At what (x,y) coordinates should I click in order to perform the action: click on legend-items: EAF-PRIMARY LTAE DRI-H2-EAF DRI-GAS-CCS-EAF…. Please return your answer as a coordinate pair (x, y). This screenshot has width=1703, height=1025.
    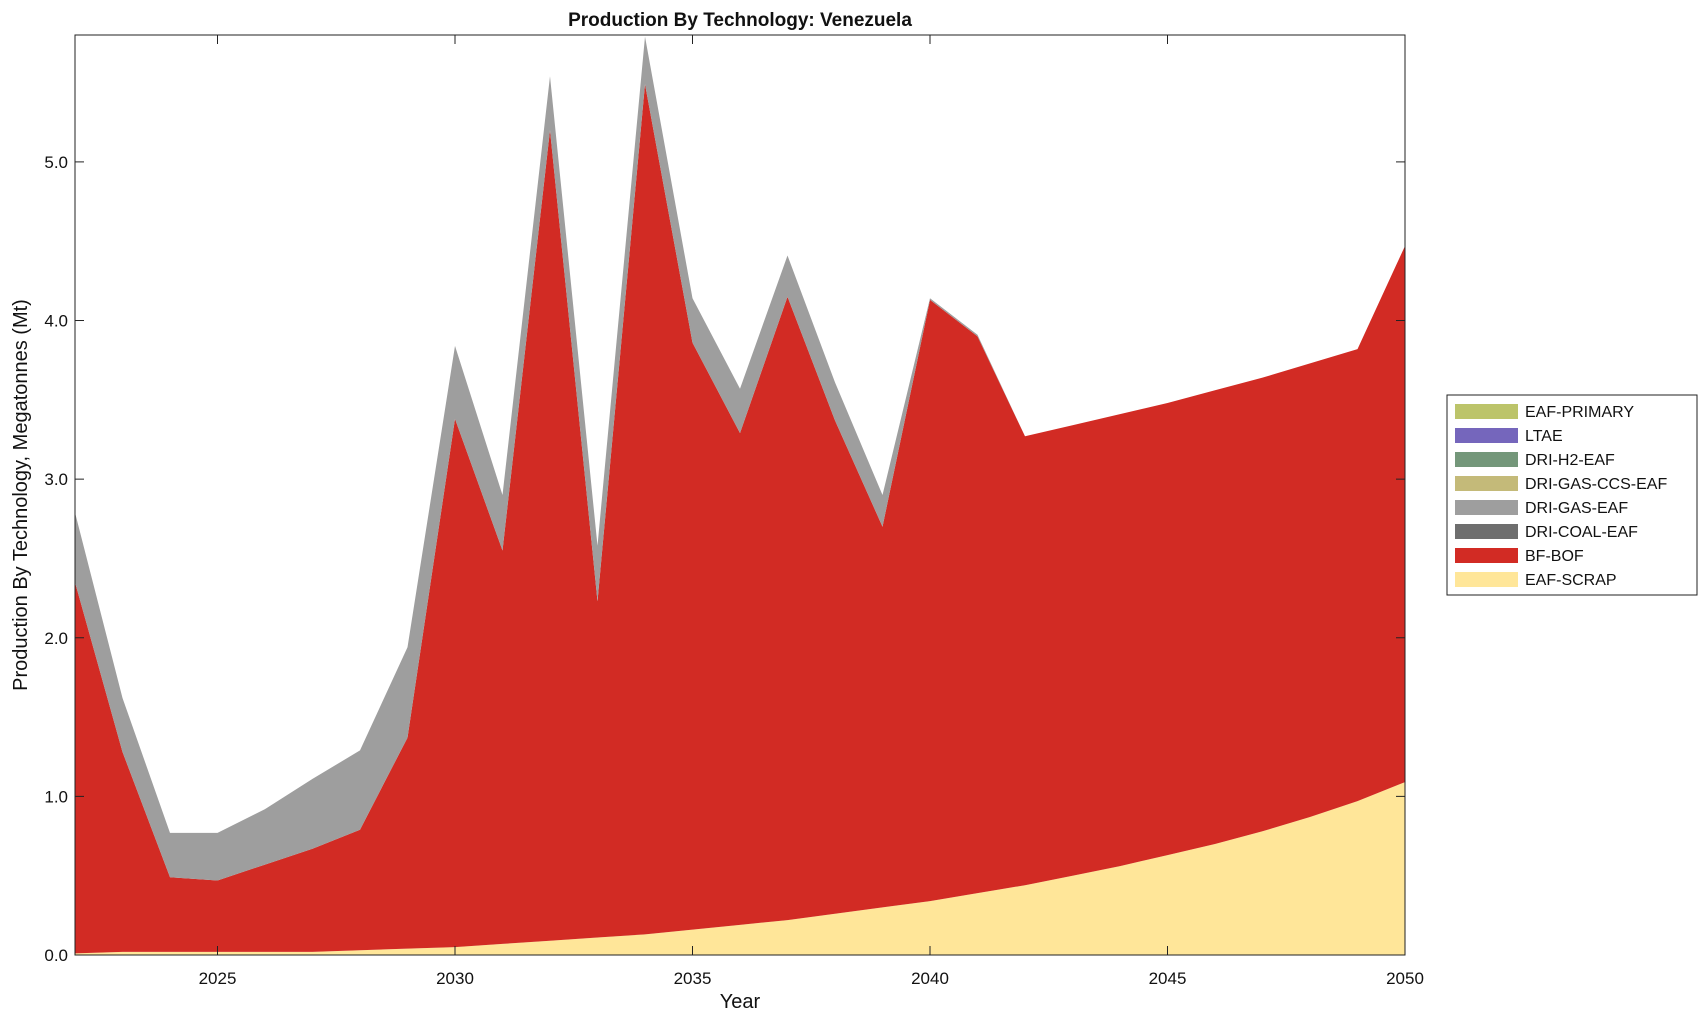
    Looking at the image, I should click on (1561, 496).